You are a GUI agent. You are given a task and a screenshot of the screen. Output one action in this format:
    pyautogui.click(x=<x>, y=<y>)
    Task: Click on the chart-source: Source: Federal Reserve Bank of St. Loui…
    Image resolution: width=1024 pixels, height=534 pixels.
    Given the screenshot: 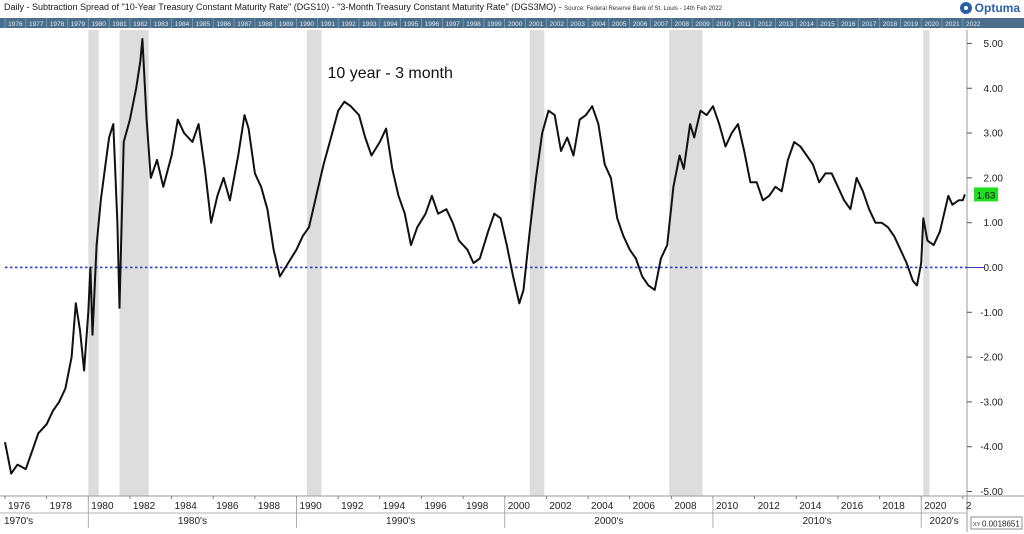 What is the action you would take?
    pyautogui.click(x=643, y=9)
    